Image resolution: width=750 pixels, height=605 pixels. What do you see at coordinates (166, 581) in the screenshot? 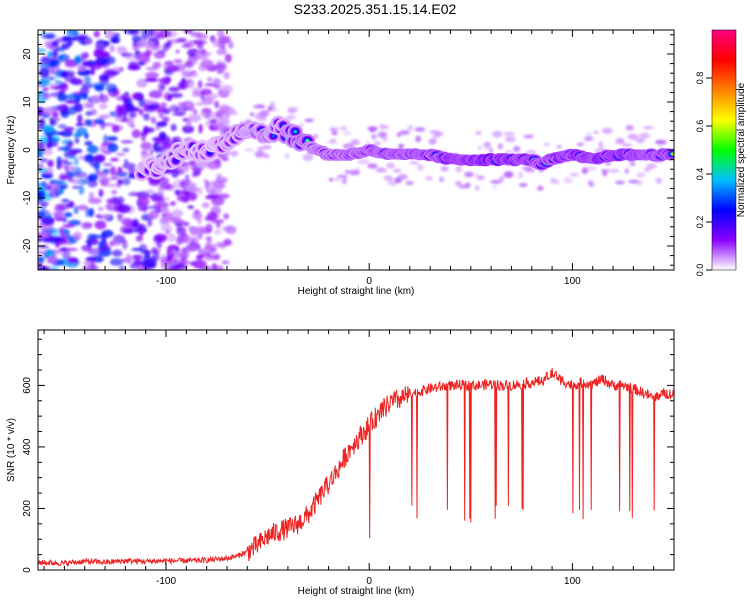
I see `bottom-x-tick-label: -100` at bounding box center [166, 581].